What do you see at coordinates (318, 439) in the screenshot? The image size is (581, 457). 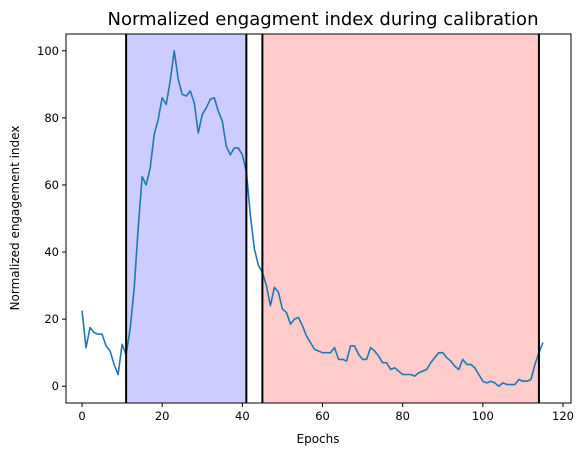 I see `x-axis-label: Epochs` at bounding box center [318, 439].